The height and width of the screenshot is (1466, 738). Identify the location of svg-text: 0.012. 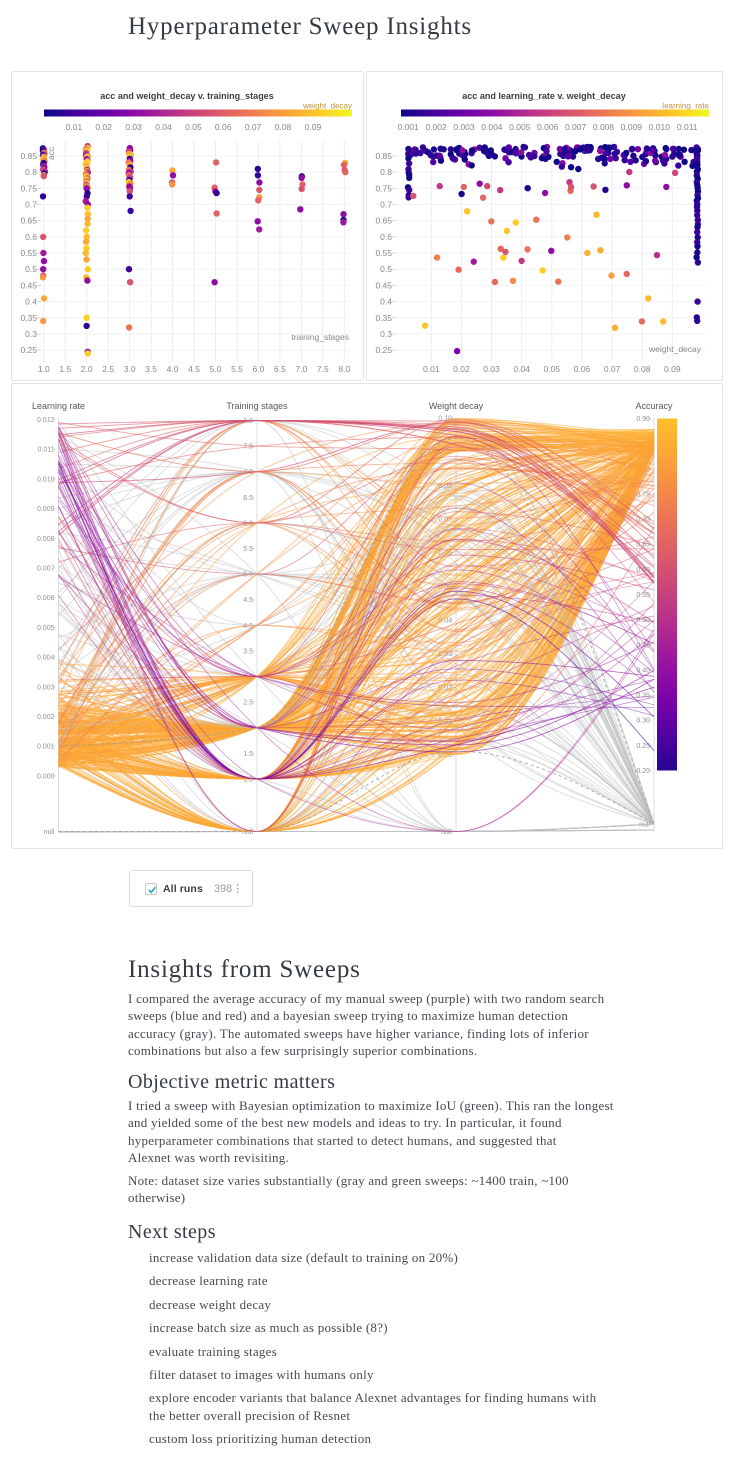
(46, 420).